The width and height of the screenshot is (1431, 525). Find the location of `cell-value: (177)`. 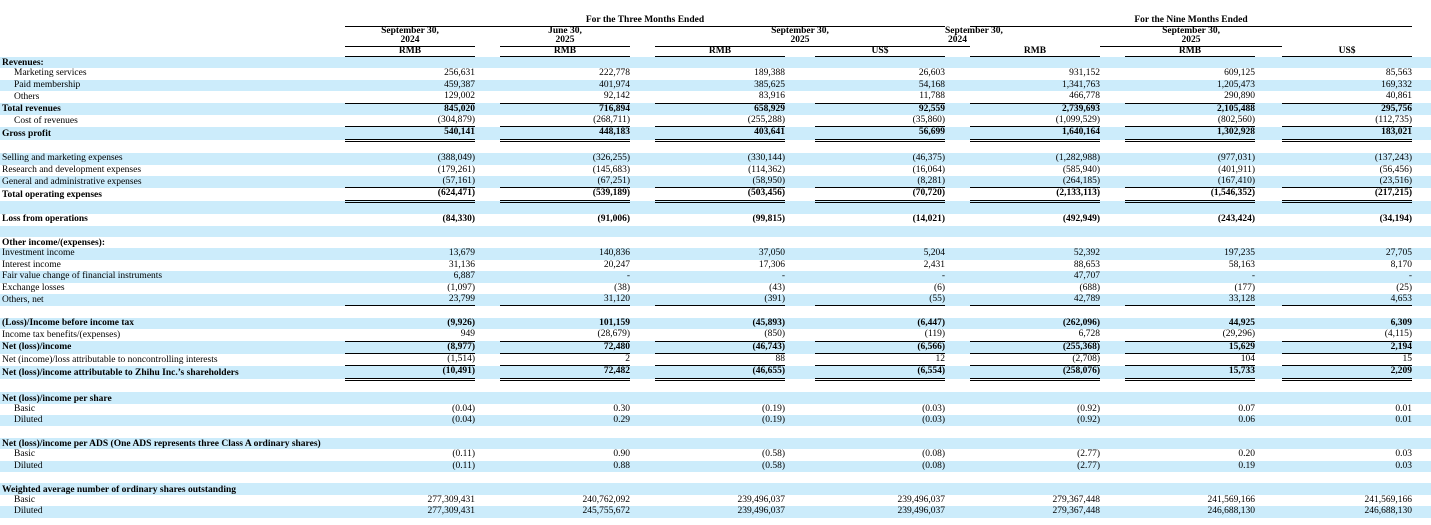

cell-value: (177) is located at coordinates (1245, 287).